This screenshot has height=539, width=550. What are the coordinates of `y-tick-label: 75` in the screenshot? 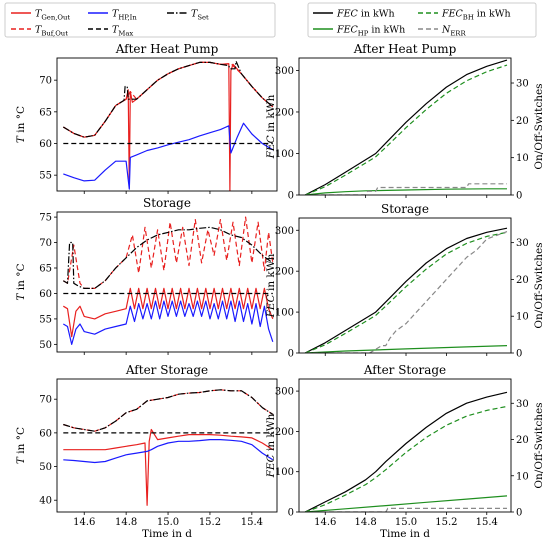 It's located at (45, 218).